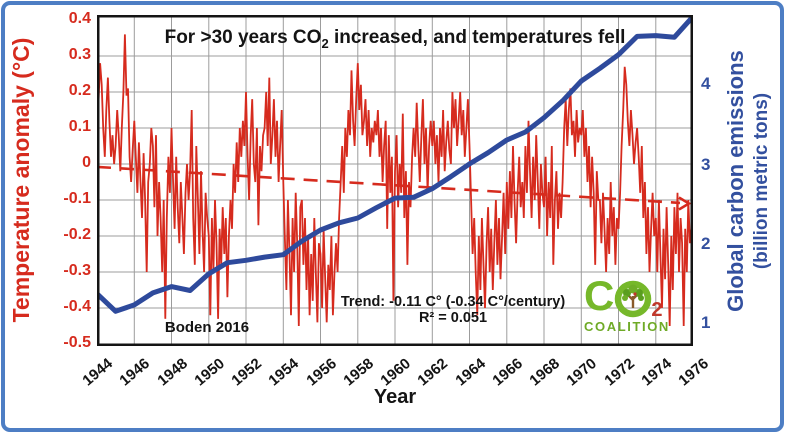  Describe the element at coordinates (761, 181) in the screenshot. I see `y-right-axis-subtitle: (billion metric tons)` at that location.